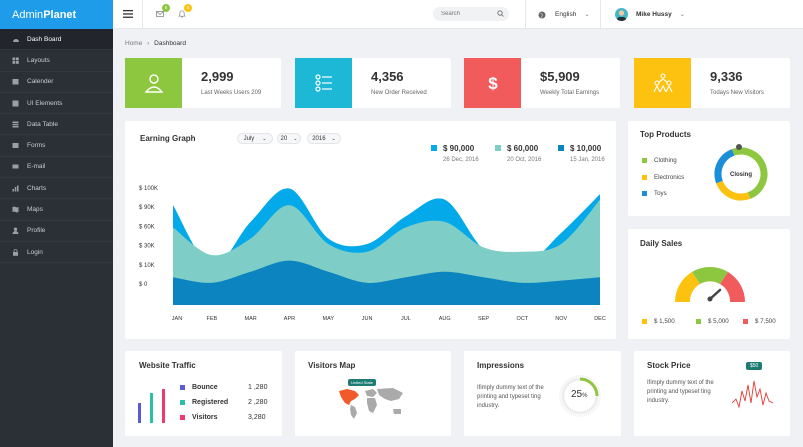 The width and height of the screenshot is (803, 447). What do you see at coordinates (38, 60) in the screenshot?
I see `sidebar-item-label: Layouts` at bounding box center [38, 60].